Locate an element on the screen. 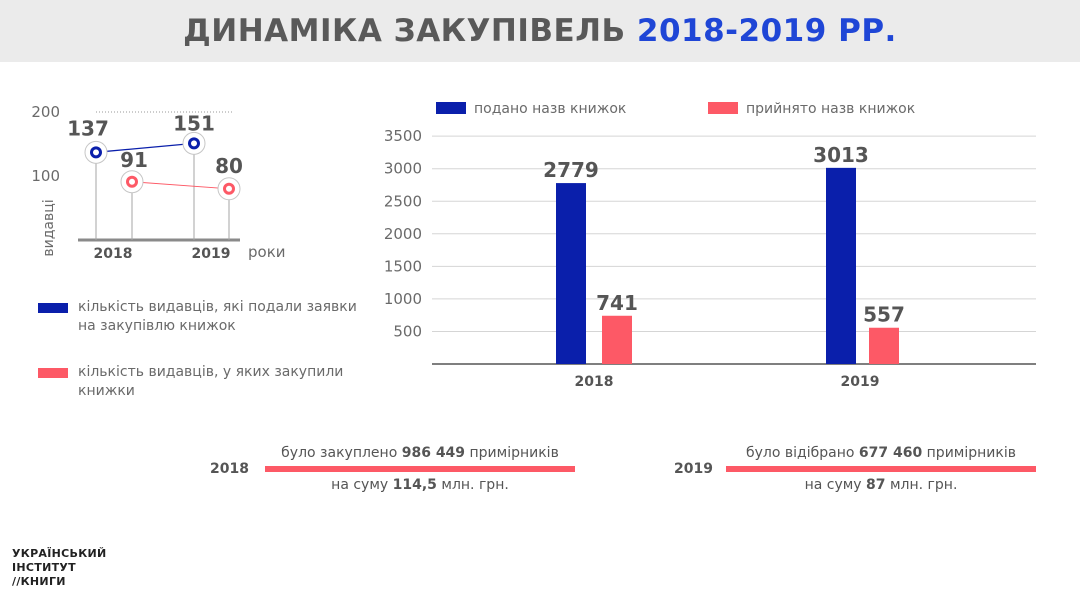 This screenshot has width=1080, height=600. summary-year: 2018 is located at coordinates (229, 469).